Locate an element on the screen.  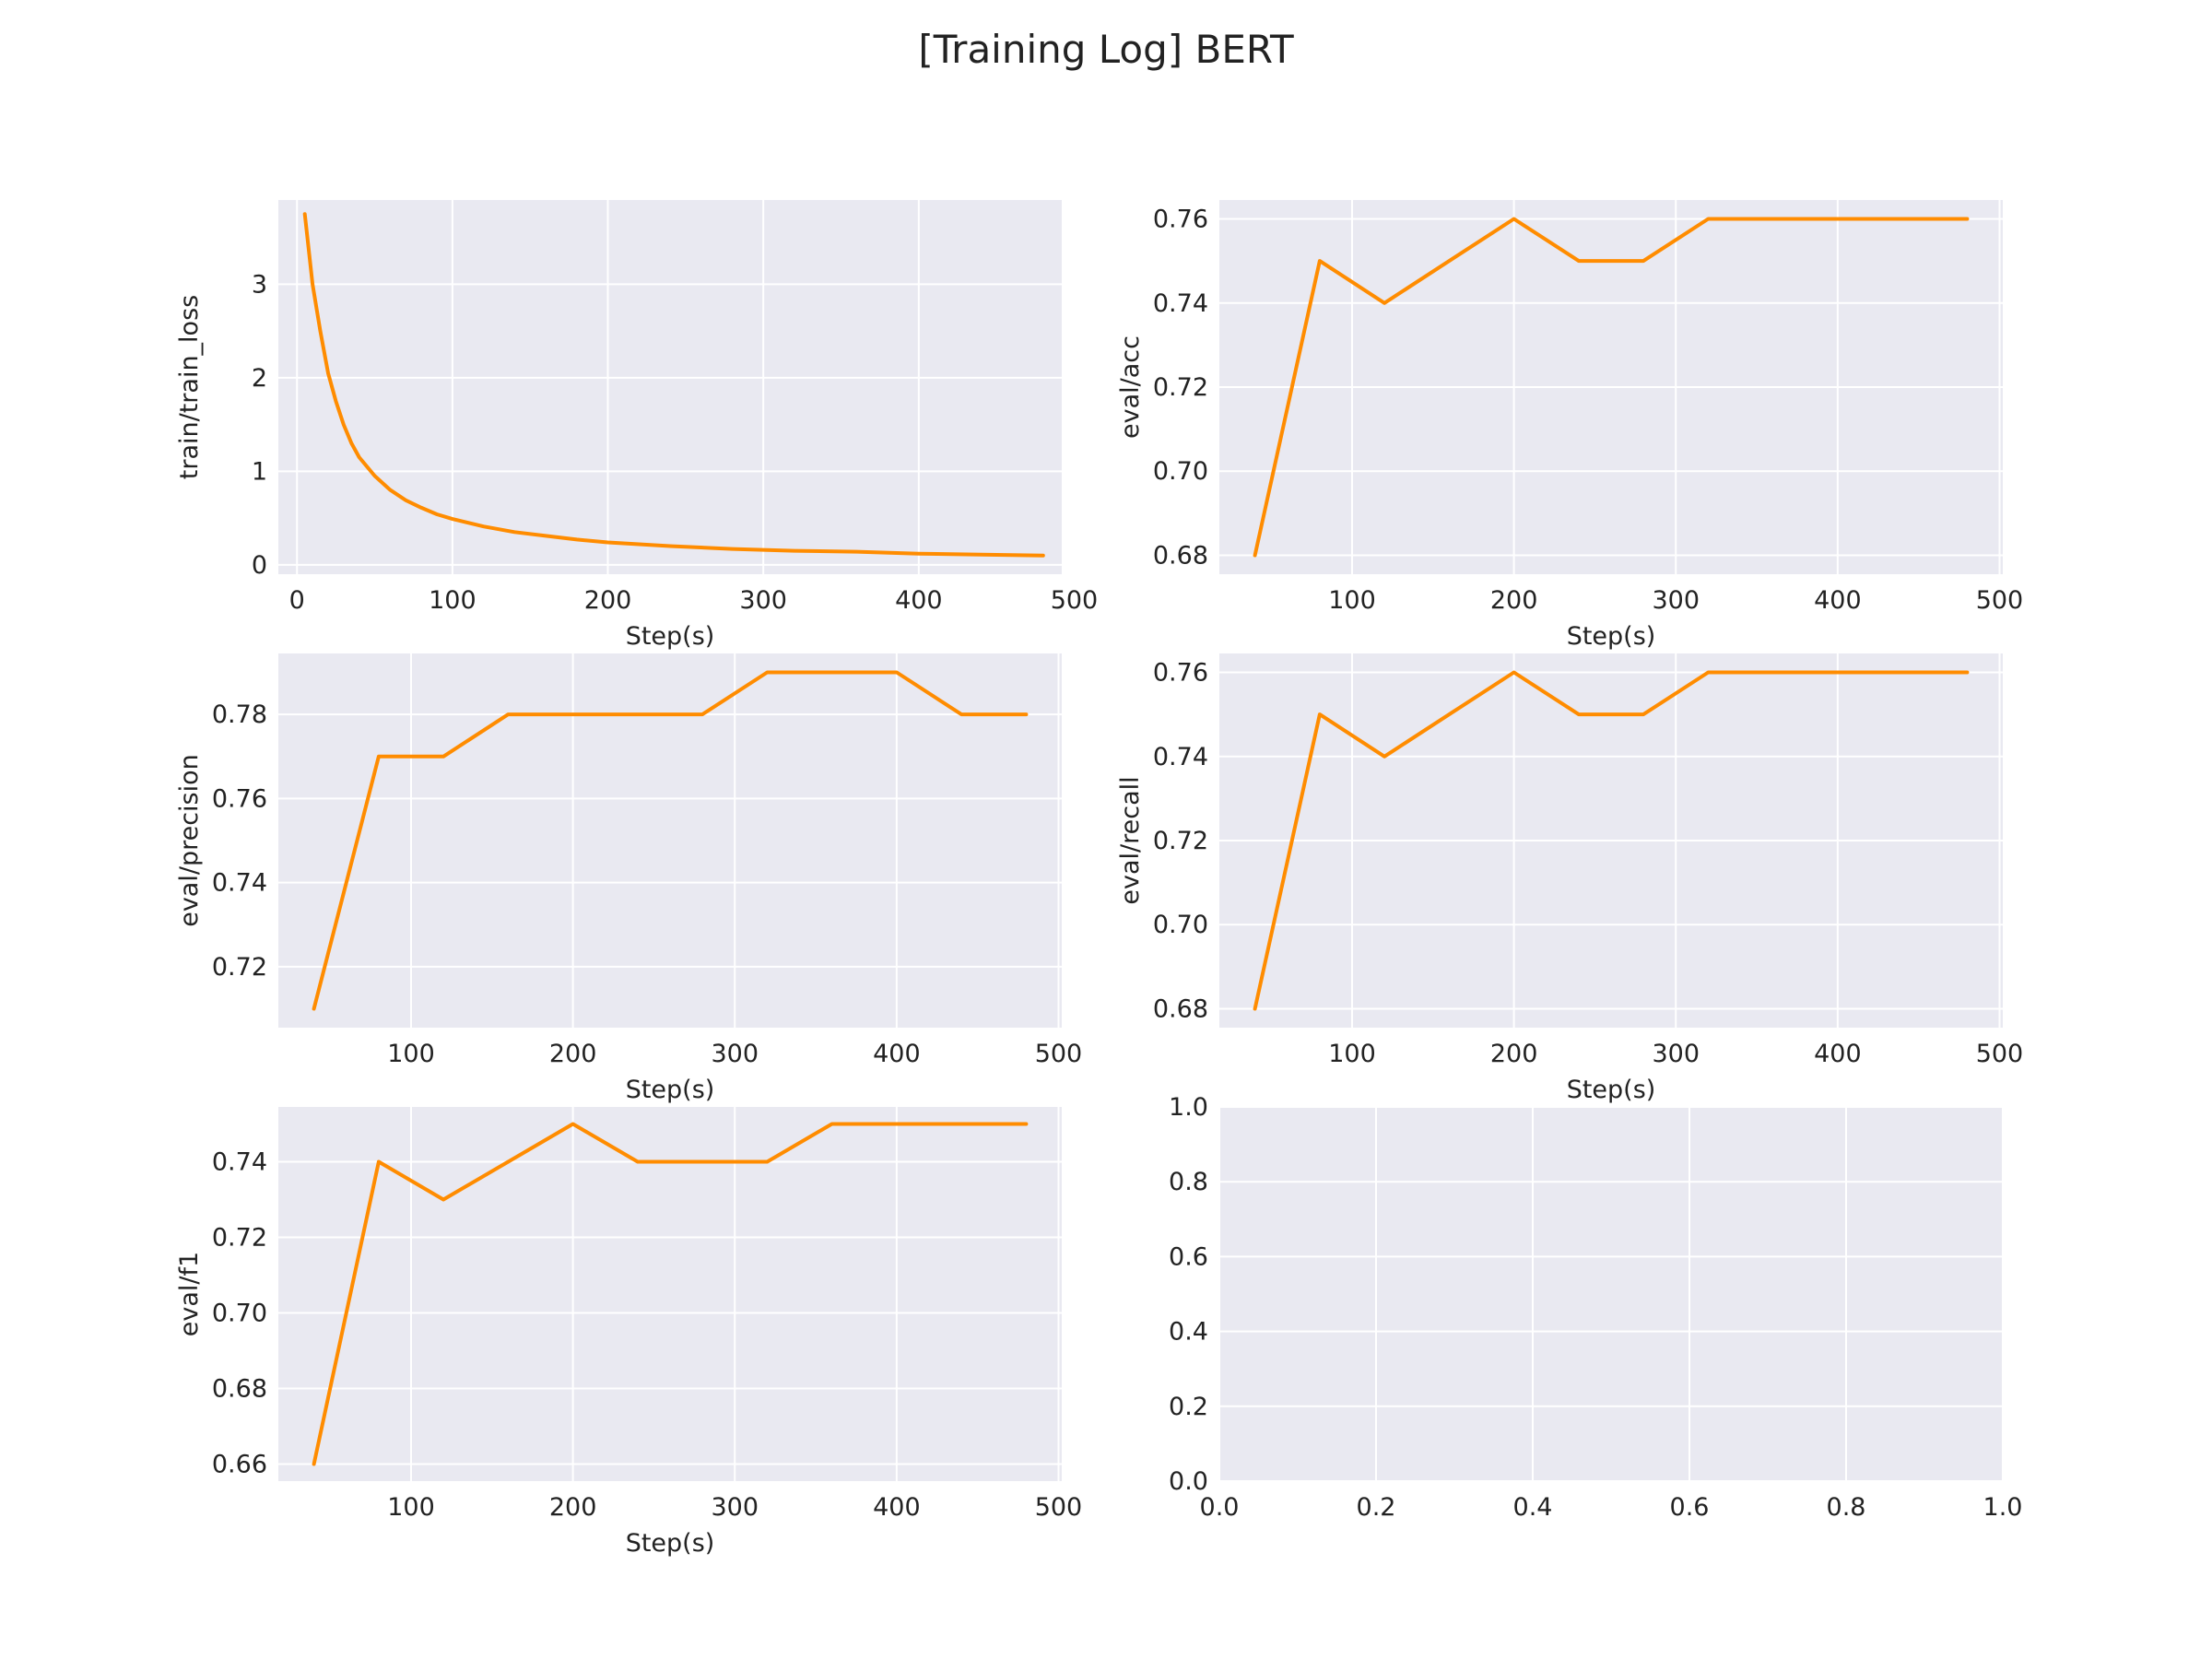
y-tick-label: 3 is located at coordinates (259, 284).